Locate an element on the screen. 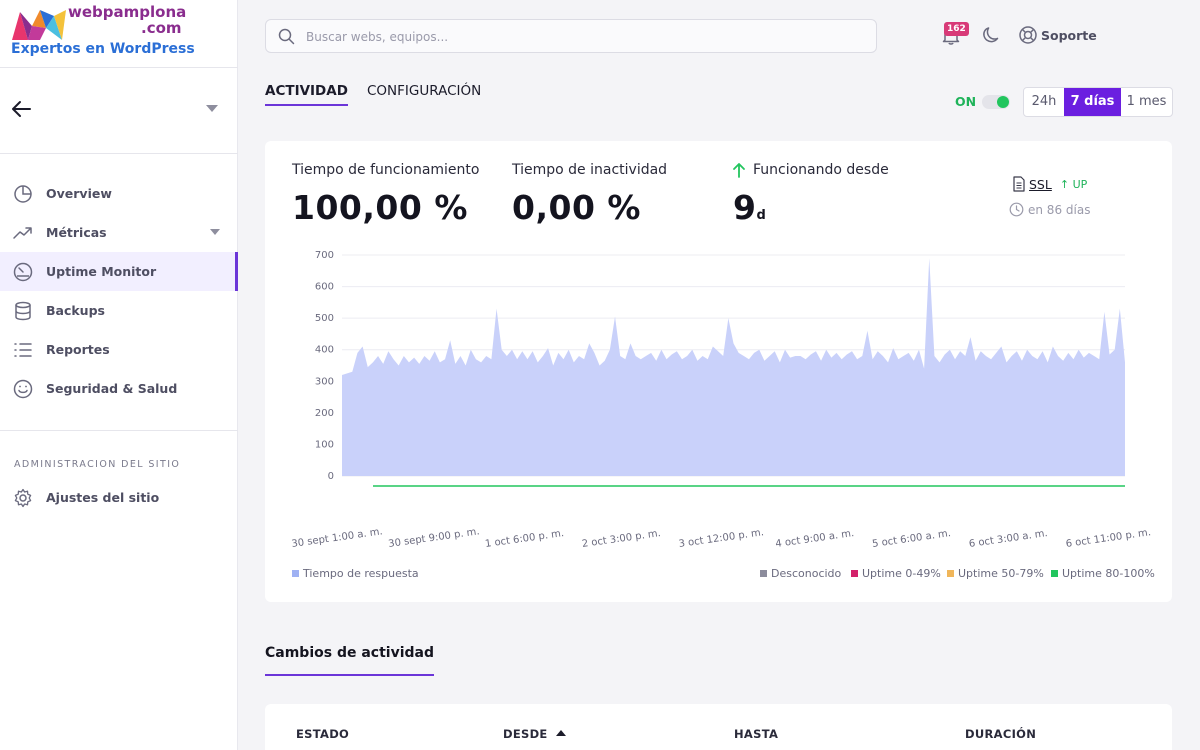  chevron-down-icon is located at coordinates (215, 232).